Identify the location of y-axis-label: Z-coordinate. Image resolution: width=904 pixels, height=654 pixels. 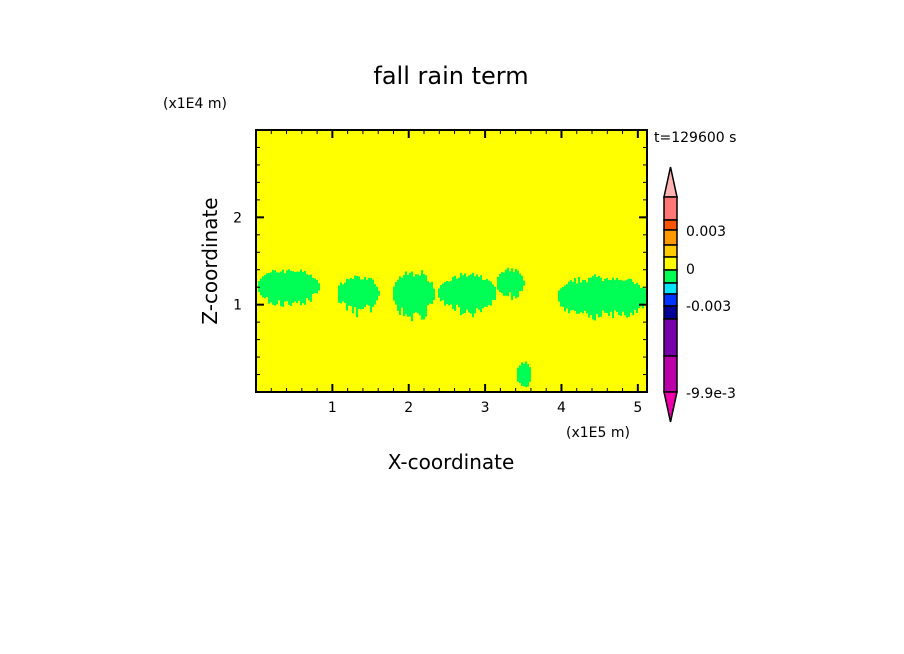
(210, 260).